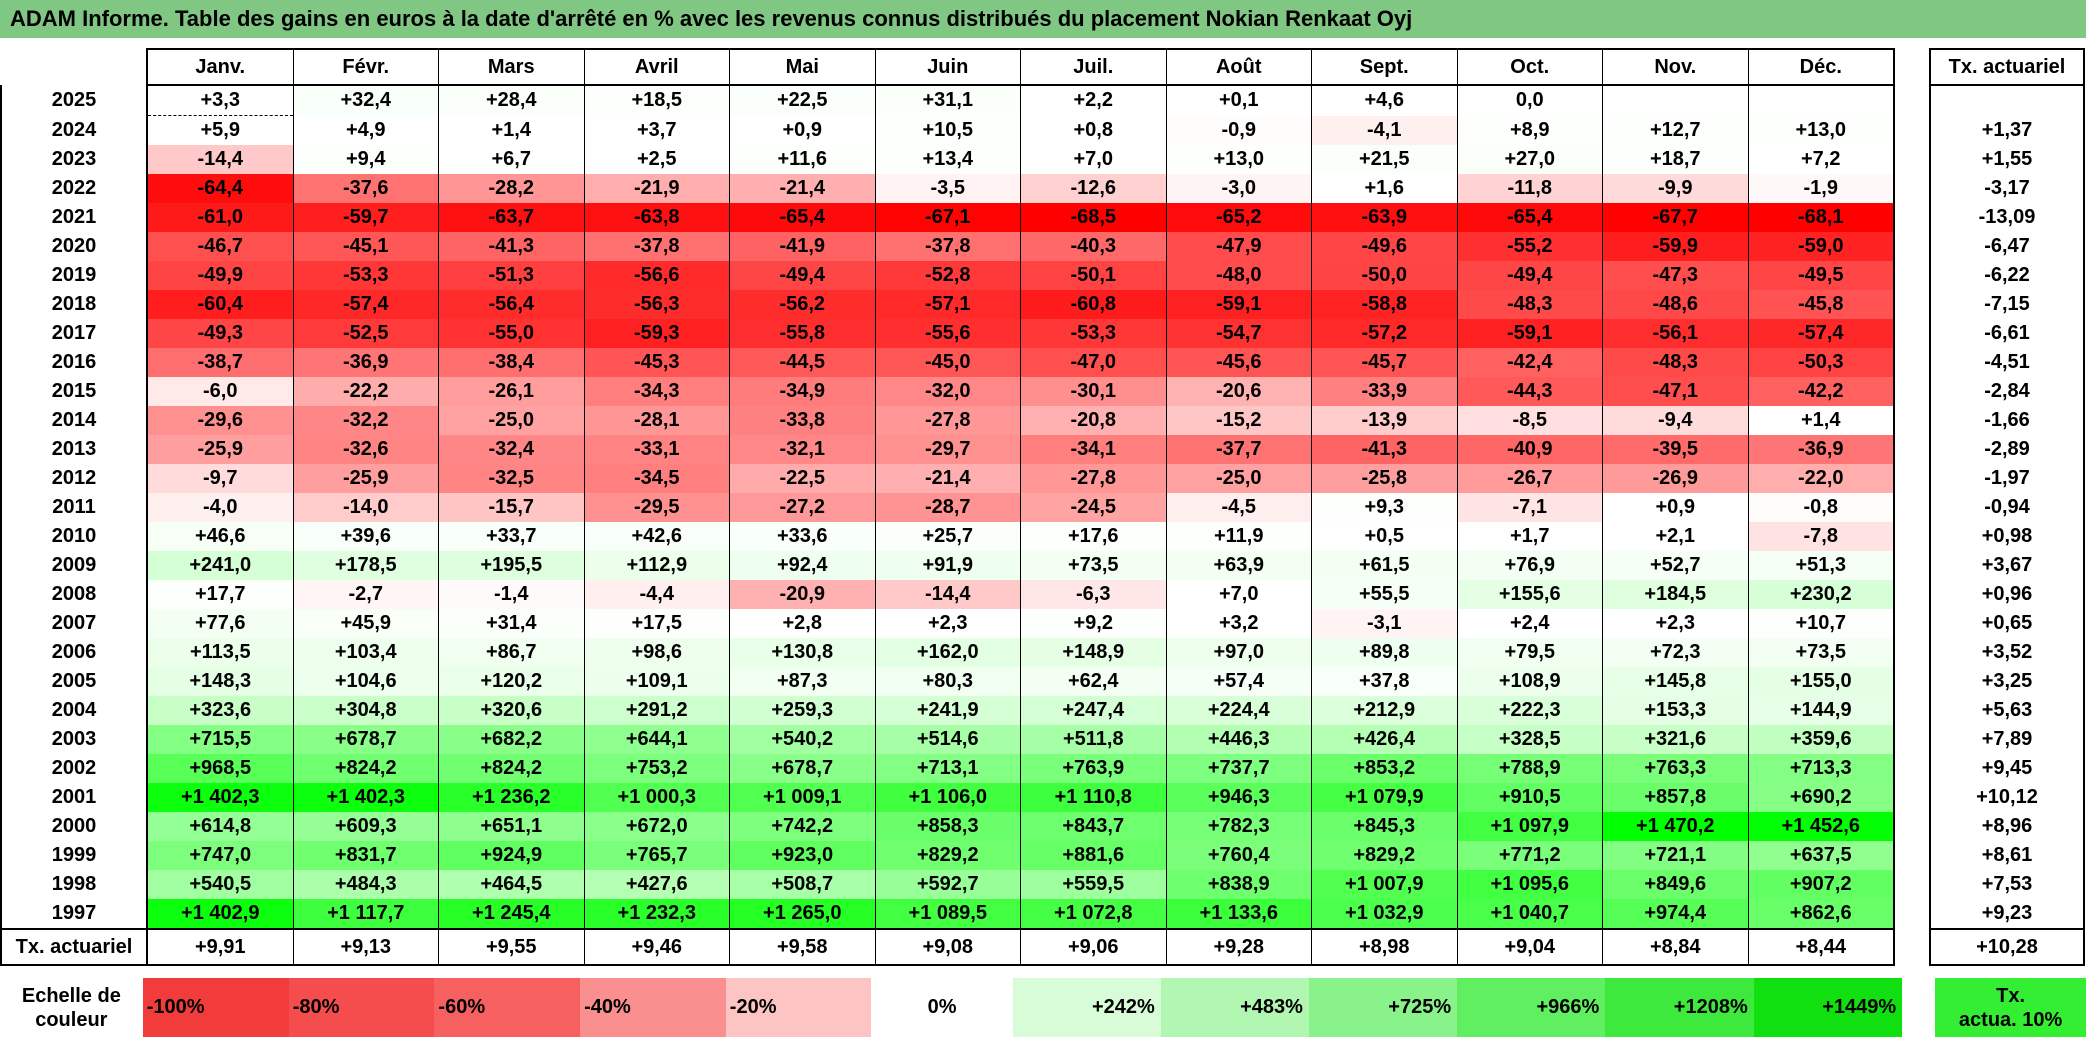  What do you see at coordinates (656, 739) in the screenshot?
I see `gain-cell: +644,1` at bounding box center [656, 739].